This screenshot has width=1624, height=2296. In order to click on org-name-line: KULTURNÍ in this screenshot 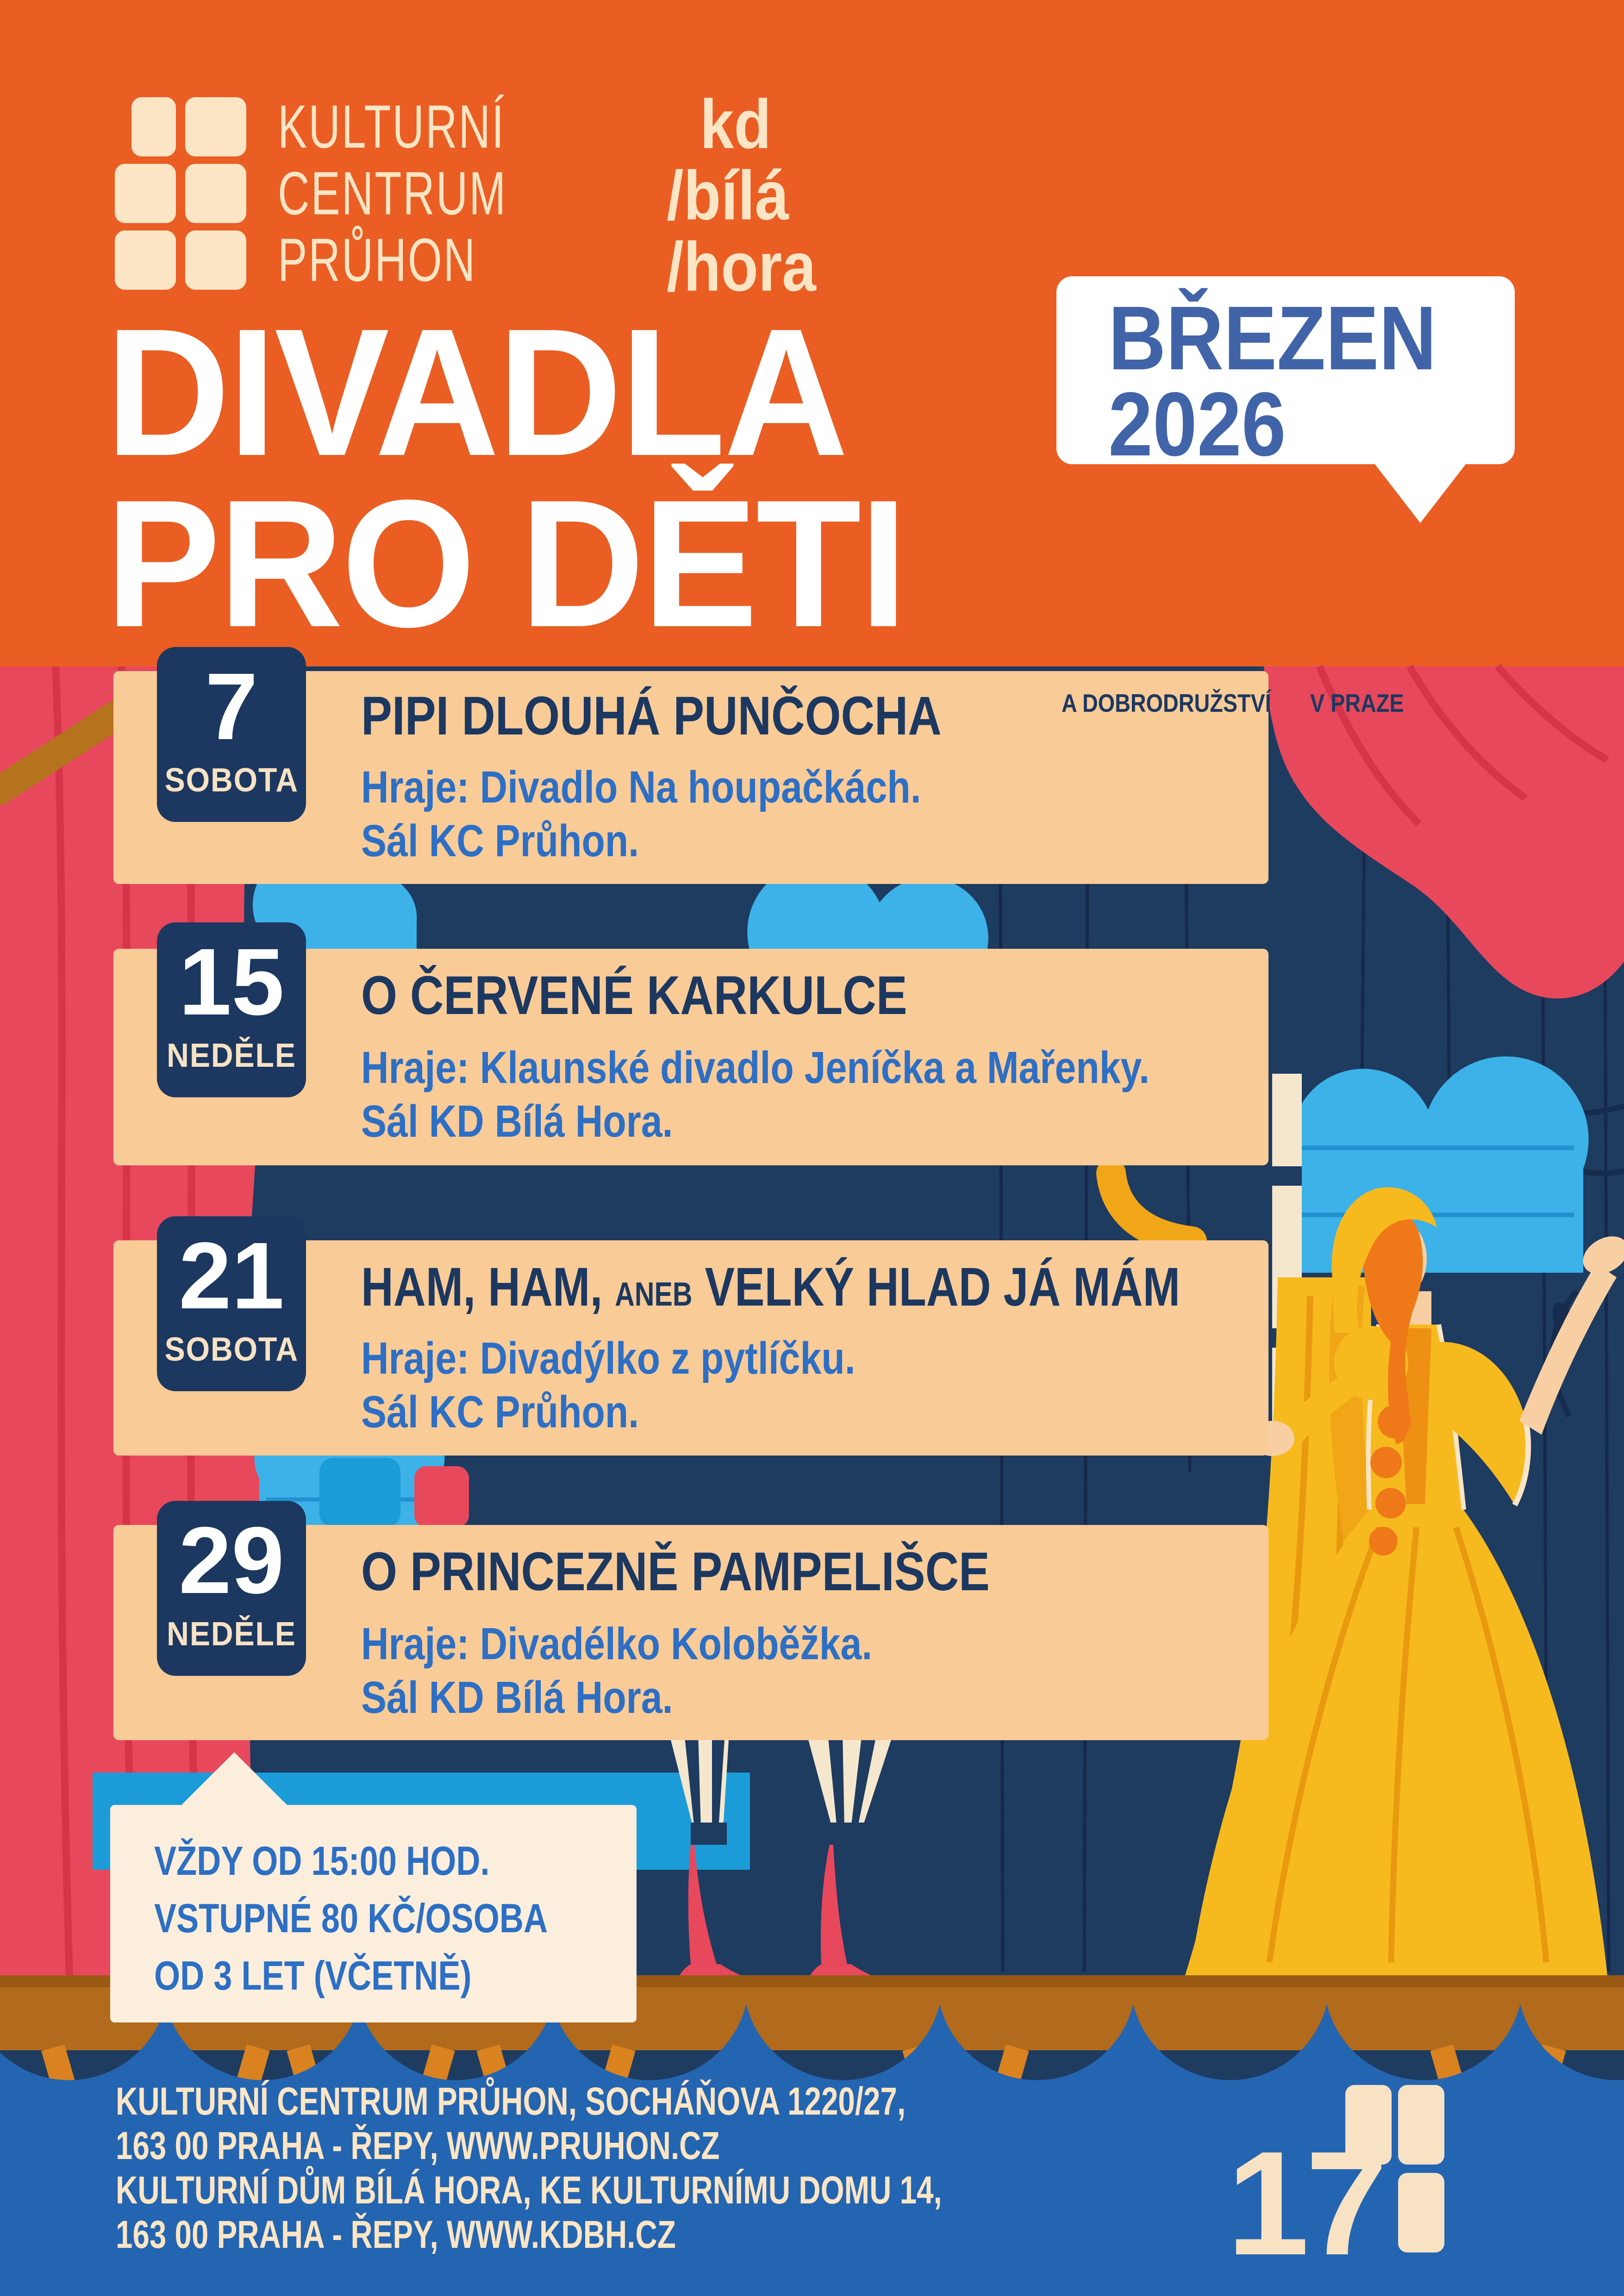, I will do `click(392, 127)`.